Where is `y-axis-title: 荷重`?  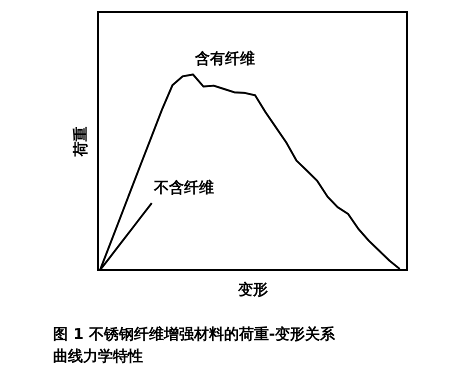
y-axis-title: 荷重 is located at coordinates (81, 142).